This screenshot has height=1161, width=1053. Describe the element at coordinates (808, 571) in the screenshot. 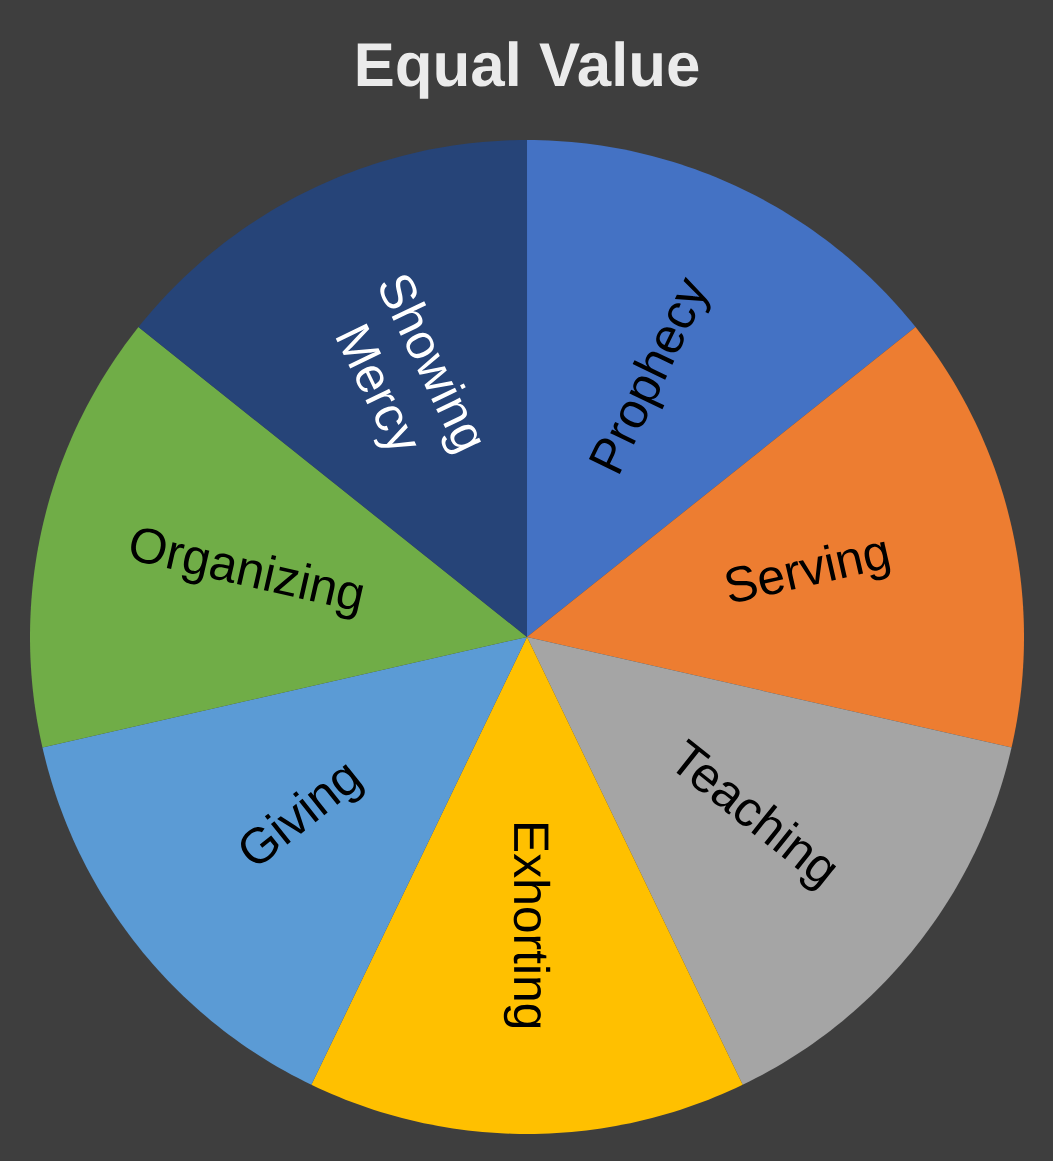

I see `slice-label: Serving` at that location.